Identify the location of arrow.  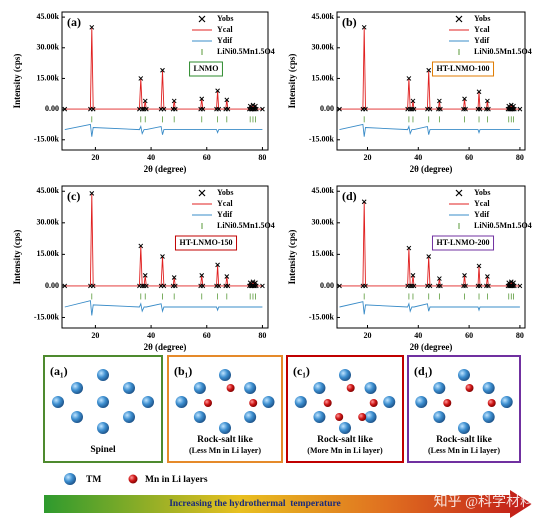
(288, 504).